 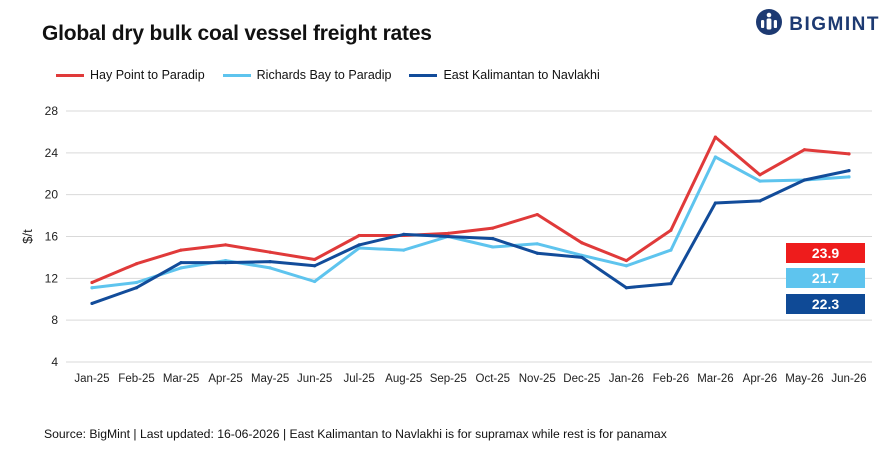 What do you see at coordinates (581, 379) in the screenshot?
I see `x-tick-label: Dec-25` at bounding box center [581, 379].